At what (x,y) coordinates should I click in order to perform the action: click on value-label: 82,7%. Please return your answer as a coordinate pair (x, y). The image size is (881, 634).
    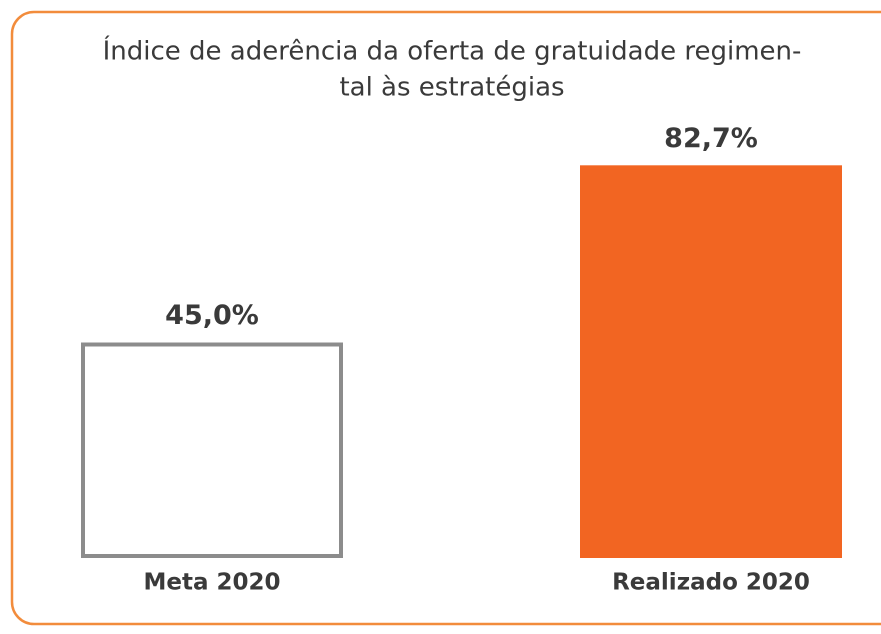
    Looking at the image, I should click on (711, 138).